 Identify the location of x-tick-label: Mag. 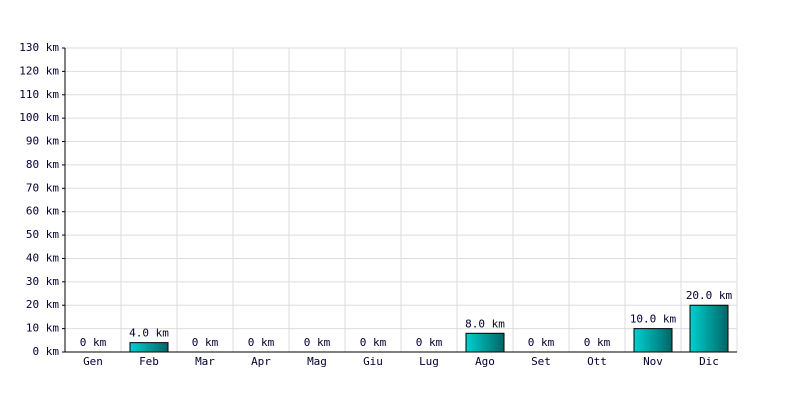
(317, 361).